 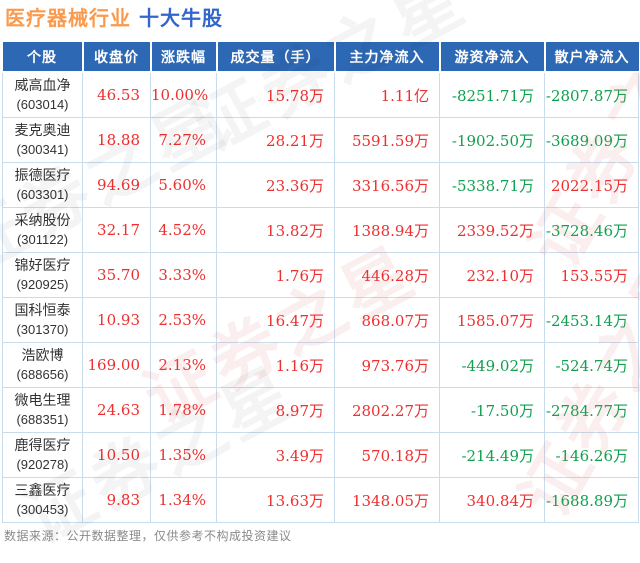 What do you see at coordinates (591, 185) in the screenshot?
I see `retail-net-inflow-cell: 2022.15万` at bounding box center [591, 185].